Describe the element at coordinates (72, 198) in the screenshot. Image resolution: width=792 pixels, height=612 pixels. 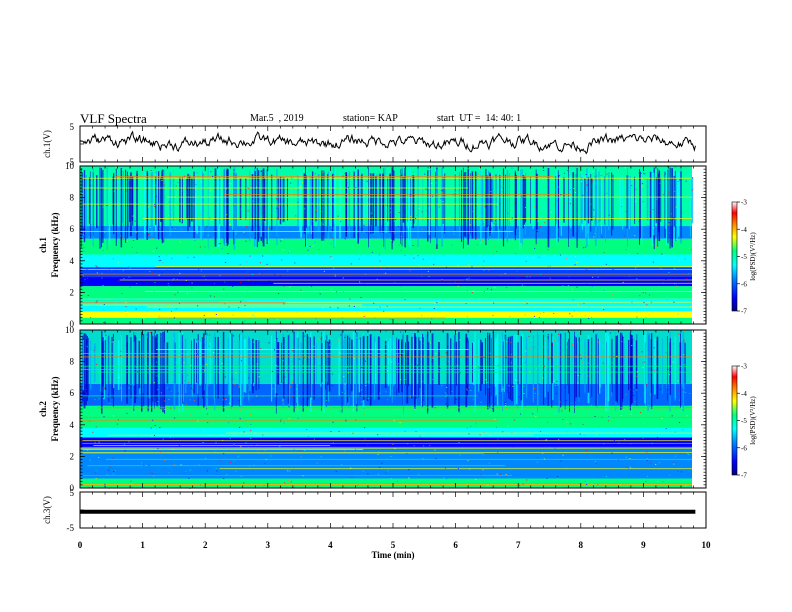
I see `y-tick-label: 8` at that location.